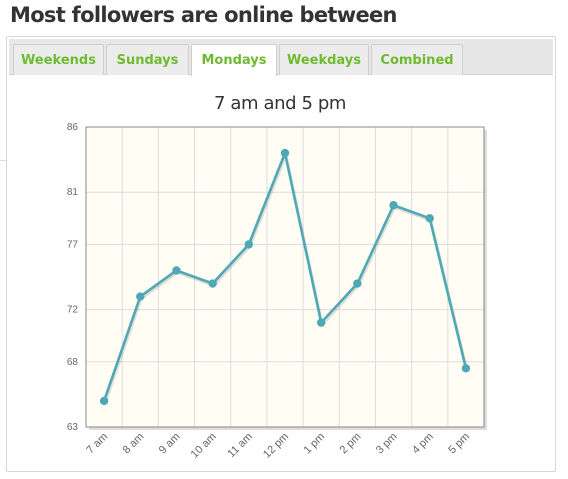 This screenshot has width=568, height=479. I want to click on x-tick-label: 2 pm, so click(351, 444).